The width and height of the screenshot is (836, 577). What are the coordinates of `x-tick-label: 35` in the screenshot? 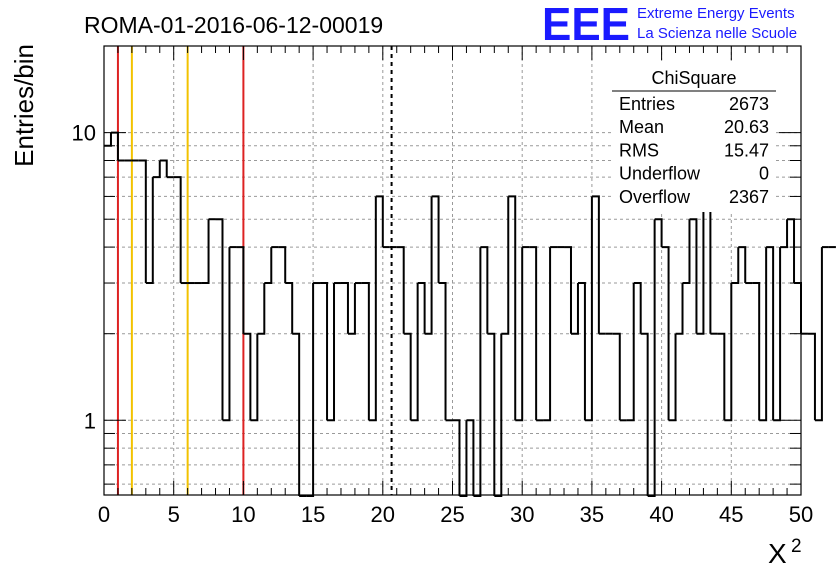 It's located at (592, 514).